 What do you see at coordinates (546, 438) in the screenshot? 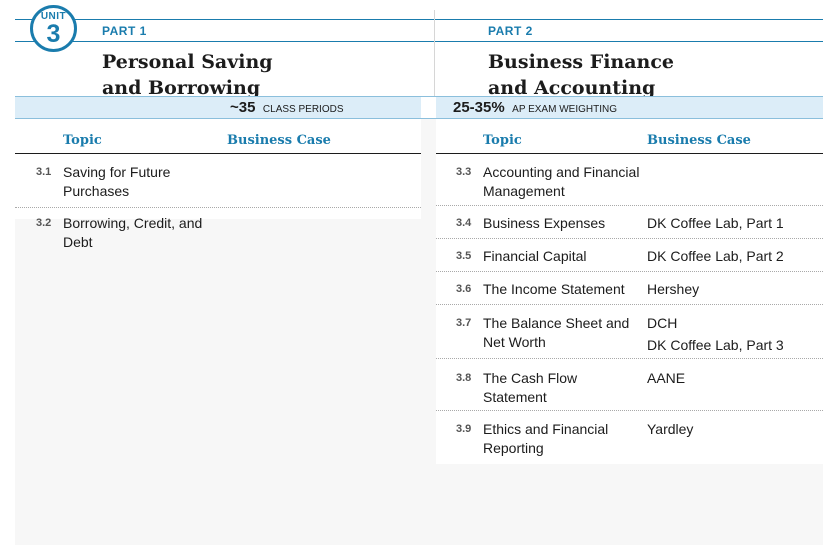
I see `topic-title: Ethics and Financial Reporting` at bounding box center [546, 438].